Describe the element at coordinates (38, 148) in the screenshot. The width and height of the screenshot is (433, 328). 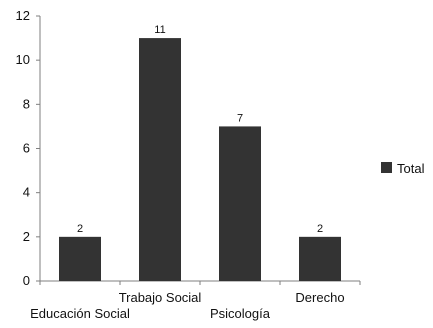
I see `y-axis` at that location.